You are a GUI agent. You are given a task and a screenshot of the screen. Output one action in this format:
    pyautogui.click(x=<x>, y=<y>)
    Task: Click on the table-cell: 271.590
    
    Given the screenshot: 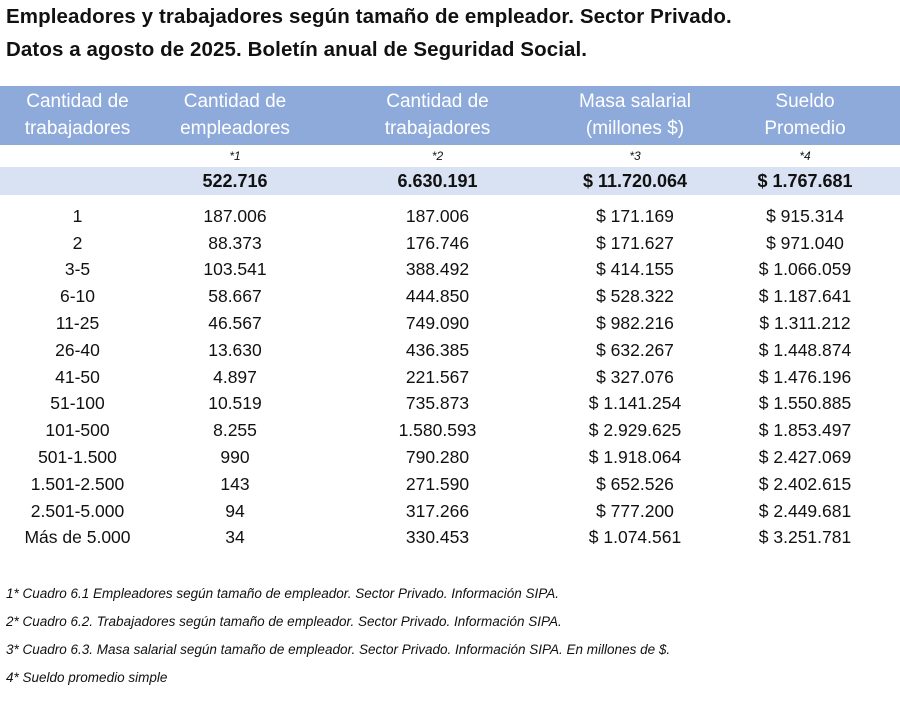 What is the action you would take?
    pyautogui.click(x=437, y=483)
    